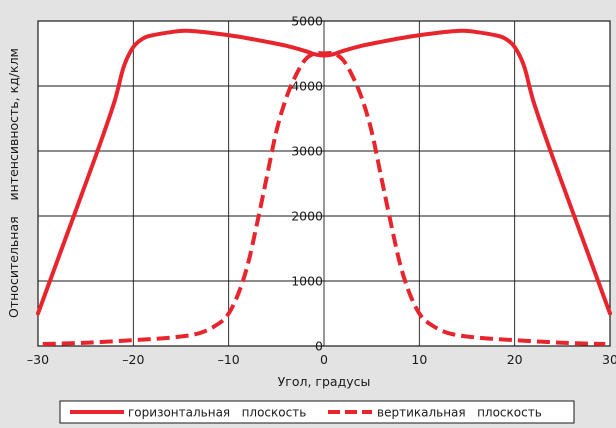  What do you see at coordinates (324, 381) in the screenshot?
I see `x-axis-title: Угол, градусы` at bounding box center [324, 381].